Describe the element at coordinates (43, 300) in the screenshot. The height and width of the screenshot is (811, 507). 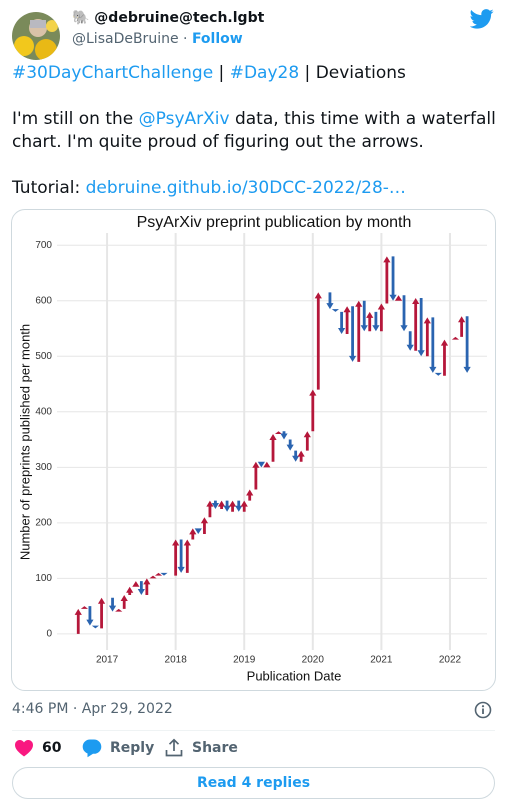
I see `y-tick-label: 600` at that location.